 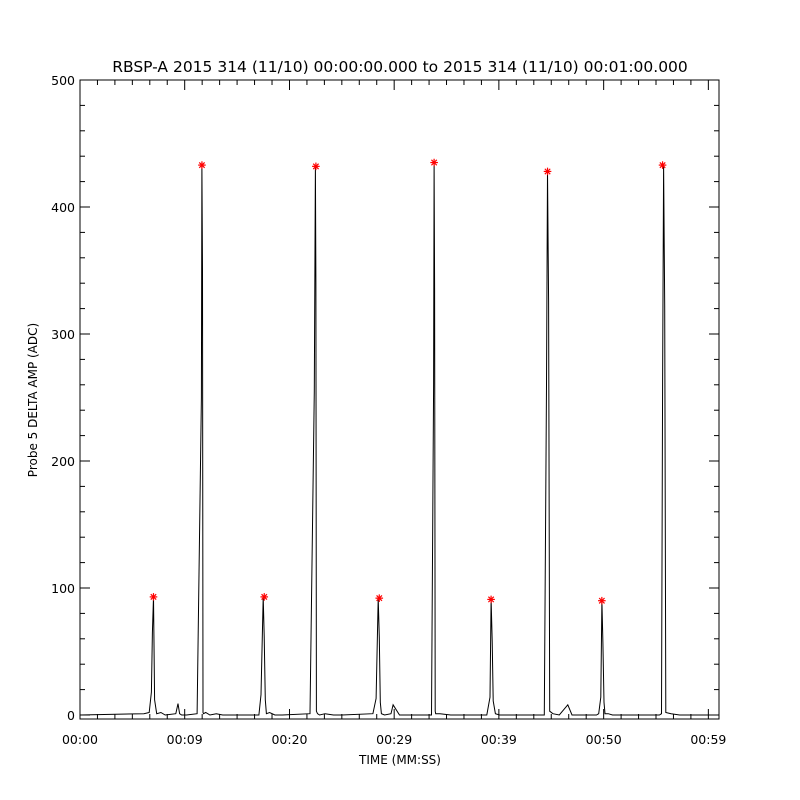 What do you see at coordinates (289, 739) in the screenshot?
I see `x-tick-label: 00:20` at bounding box center [289, 739].